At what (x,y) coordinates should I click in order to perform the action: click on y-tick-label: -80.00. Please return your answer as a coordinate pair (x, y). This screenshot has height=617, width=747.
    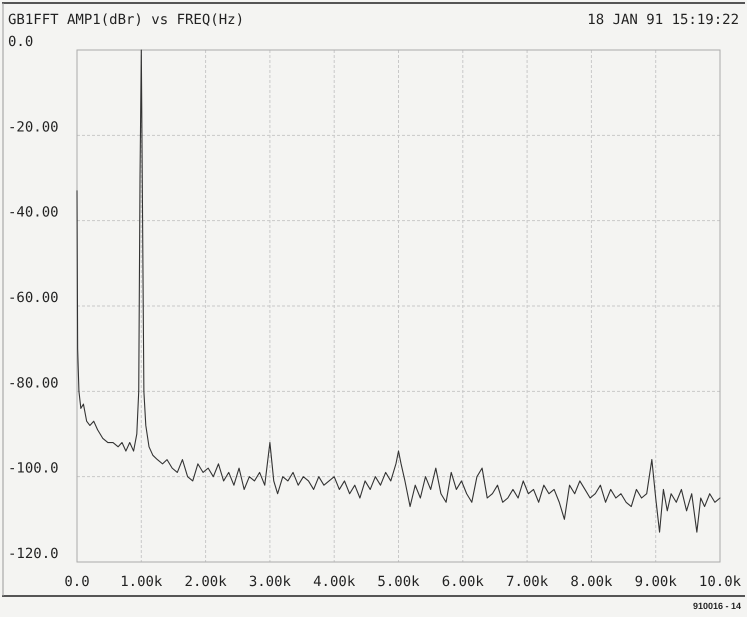
    Looking at the image, I should click on (33, 383).